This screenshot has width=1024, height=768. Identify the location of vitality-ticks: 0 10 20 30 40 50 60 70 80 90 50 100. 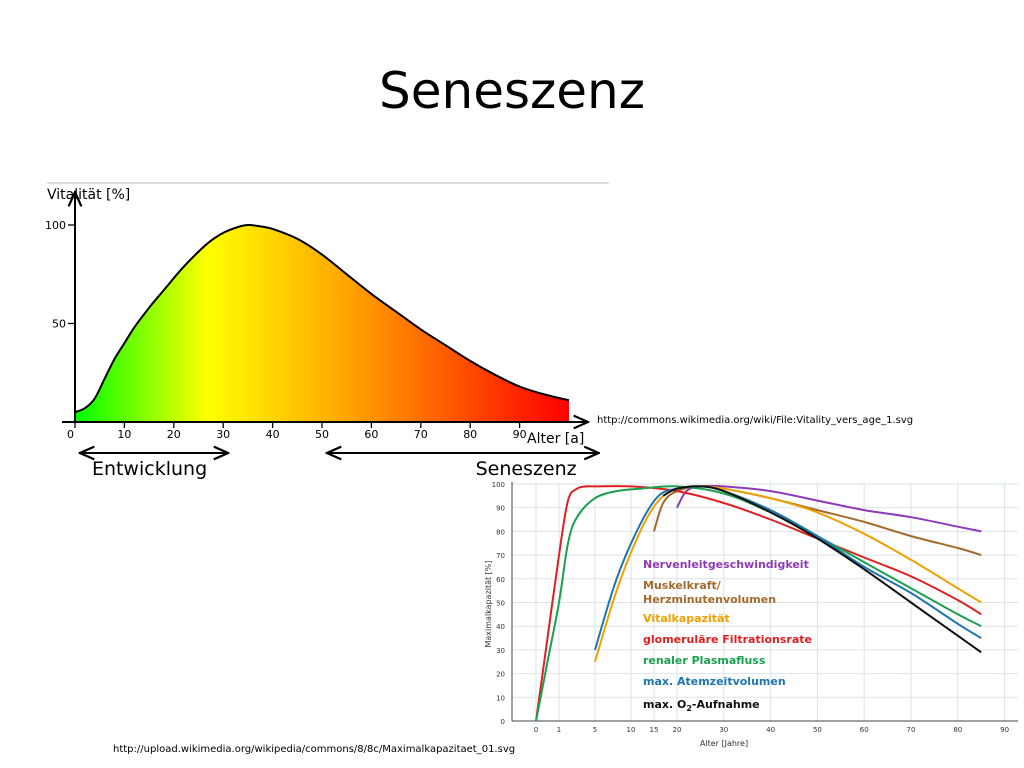
(286, 330).